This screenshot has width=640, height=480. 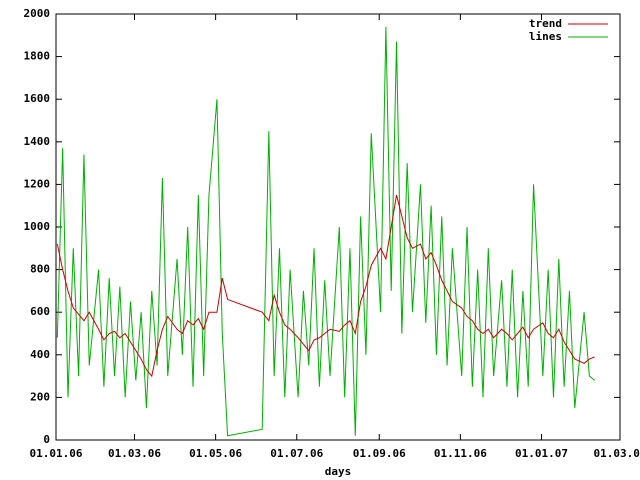 What do you see at coordinates (338, 471) in the screenshot?
I see `x-axis-label: days` at bounding box center [338, 471].